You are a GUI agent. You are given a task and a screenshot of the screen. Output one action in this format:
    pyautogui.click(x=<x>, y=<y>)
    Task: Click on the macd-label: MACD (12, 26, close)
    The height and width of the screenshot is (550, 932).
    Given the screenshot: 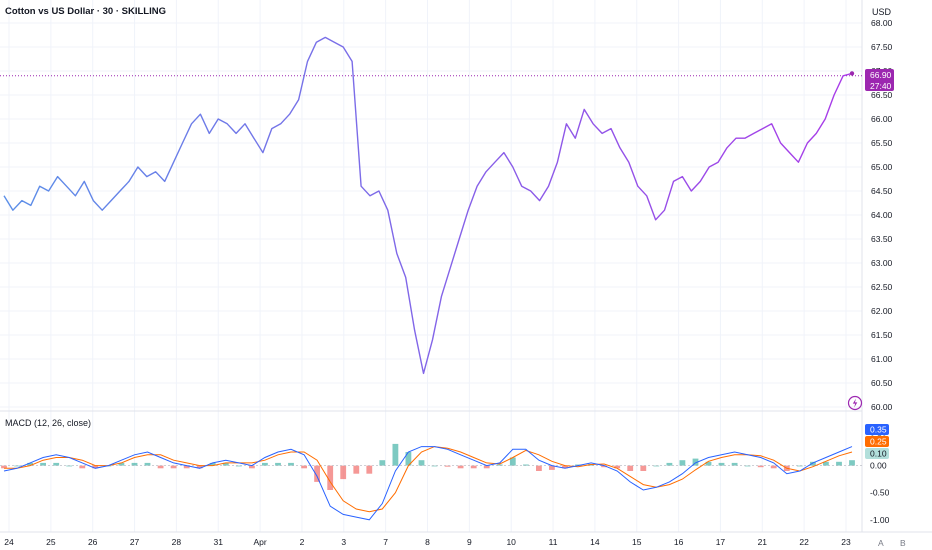 What is the action you would take?
    pyautogui.click(x=48, y=423)
    